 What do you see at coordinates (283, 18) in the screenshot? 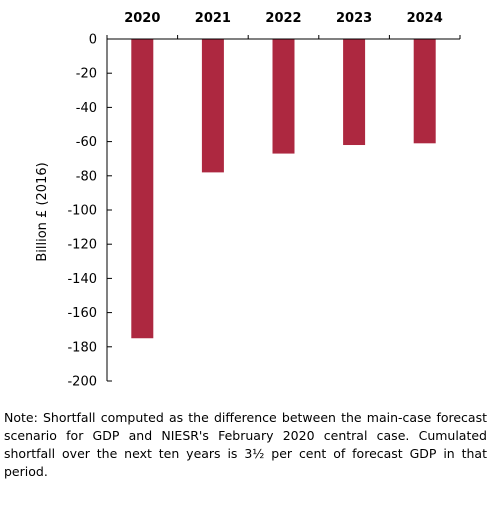
I see `x-category-label: 2022` at bounding box center [283, 18].